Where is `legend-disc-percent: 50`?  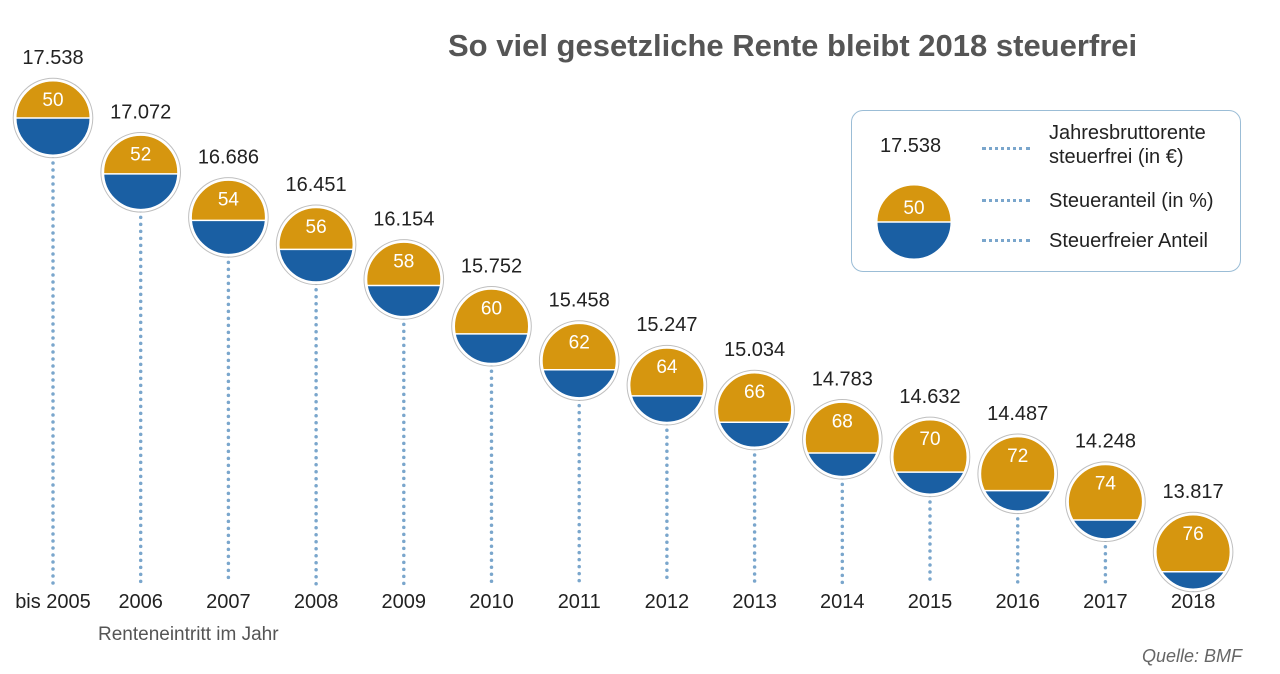
legend-disc-percent: 50 is located at coordinates (913, 208).